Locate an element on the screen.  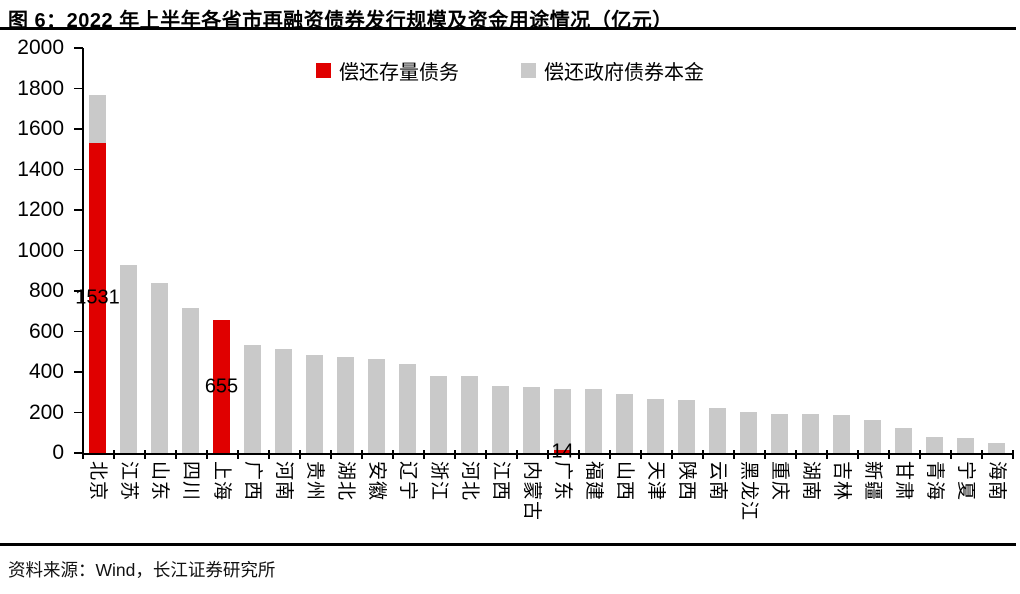
x-axis-category-label: 内蒙古 is located at coordinates (531, 491).